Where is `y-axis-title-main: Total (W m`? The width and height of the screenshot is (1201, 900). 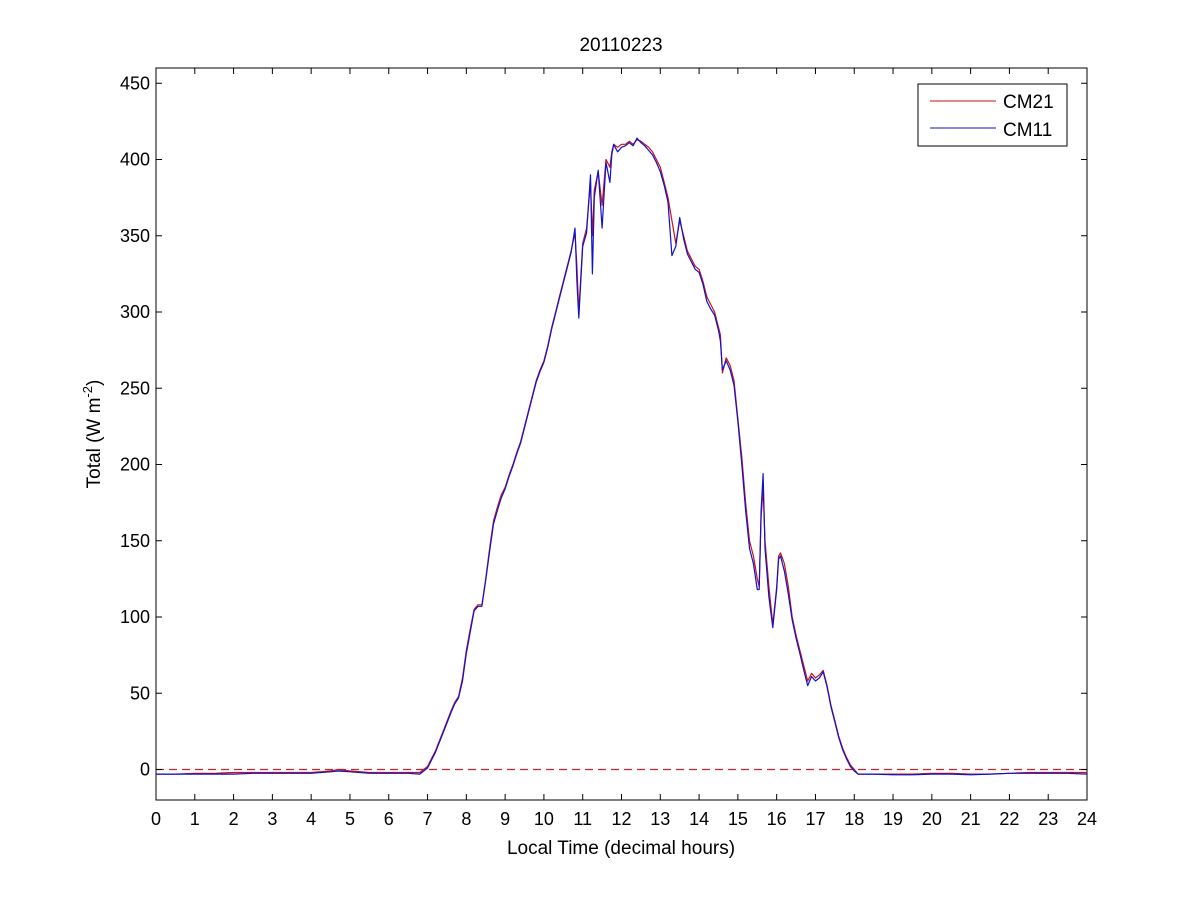 y-axis-title-main: Total (W m is located at coordinates (94, 443).